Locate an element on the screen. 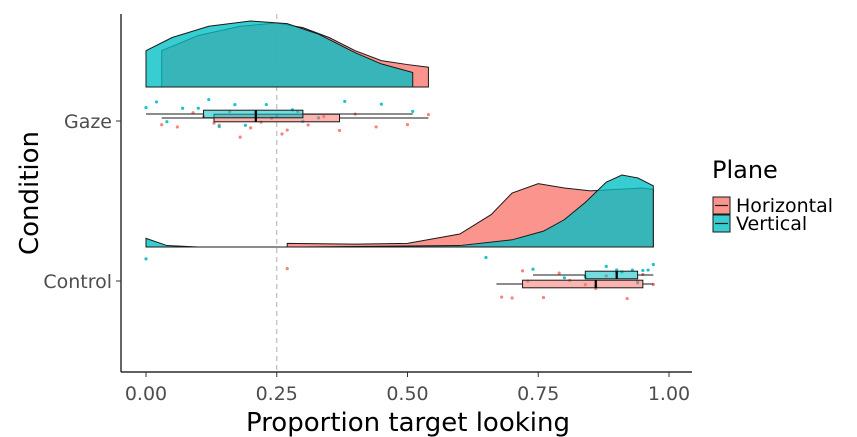  box-vertical-control is located at coordinates (611, 275).